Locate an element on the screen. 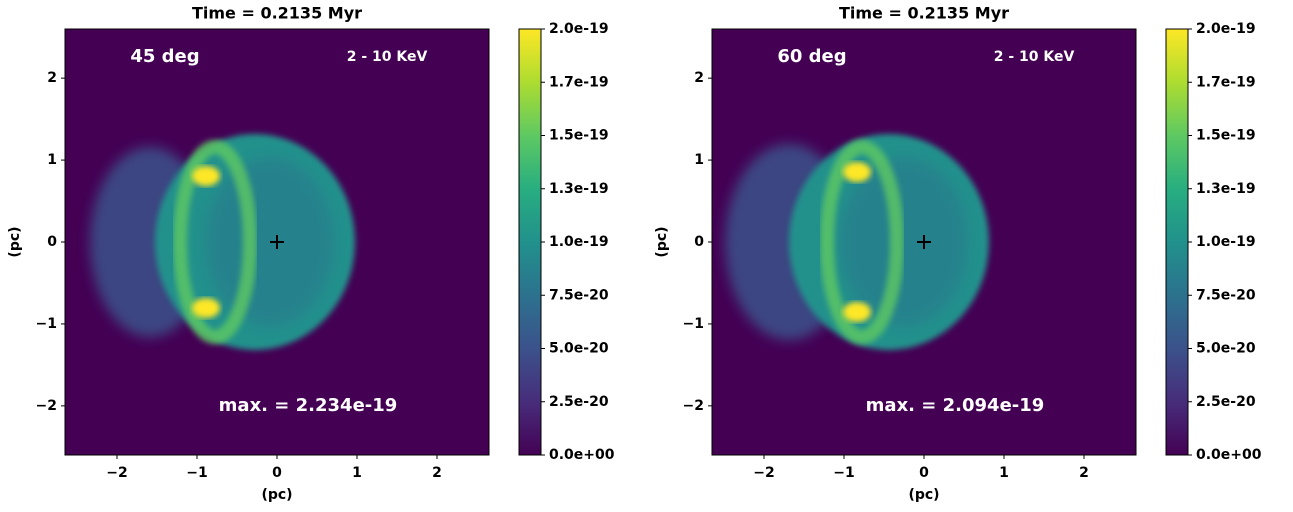 Image resolution: width=1293 pixels, height=512 pixels. max-annotation: max. = 2.094e-19 is located at coordinates (955, 405).